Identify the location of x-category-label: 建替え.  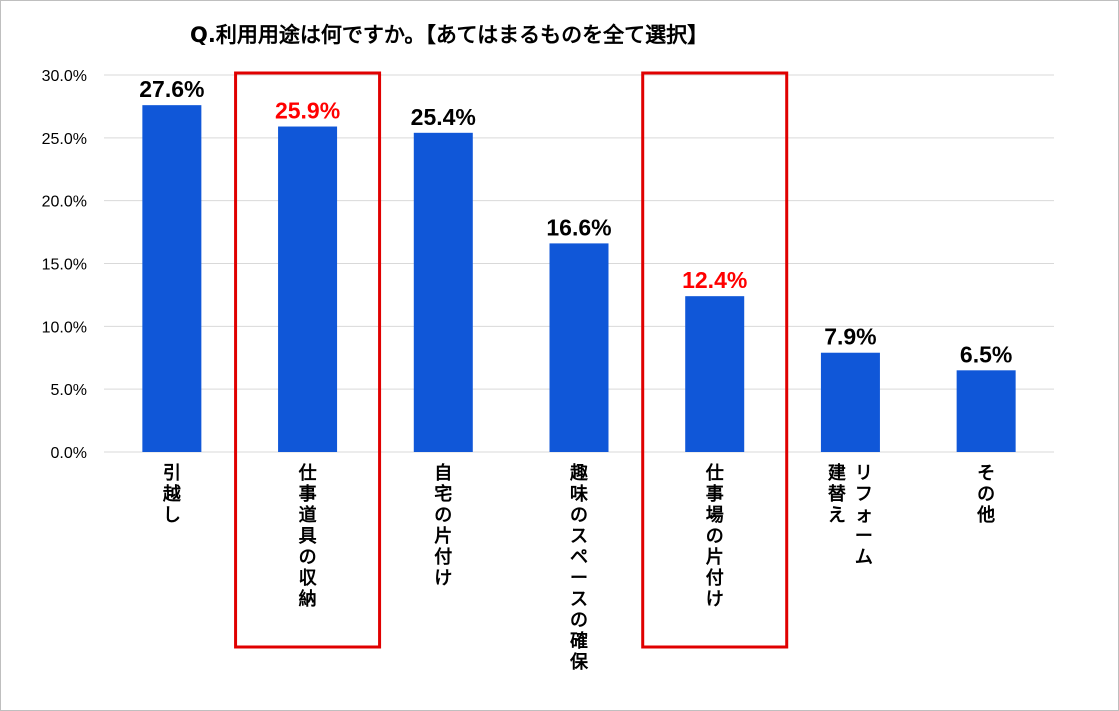
(837, 494).